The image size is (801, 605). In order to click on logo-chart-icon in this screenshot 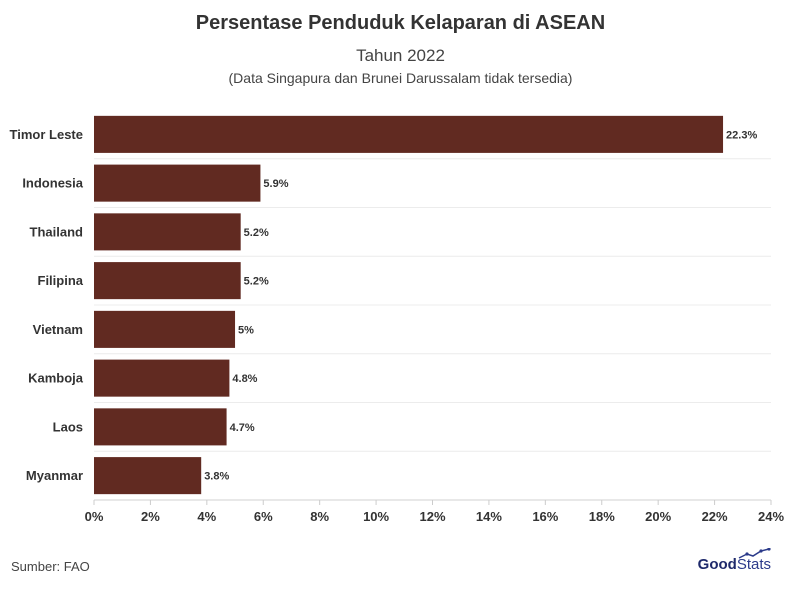, I will do `click(754, 553)`.